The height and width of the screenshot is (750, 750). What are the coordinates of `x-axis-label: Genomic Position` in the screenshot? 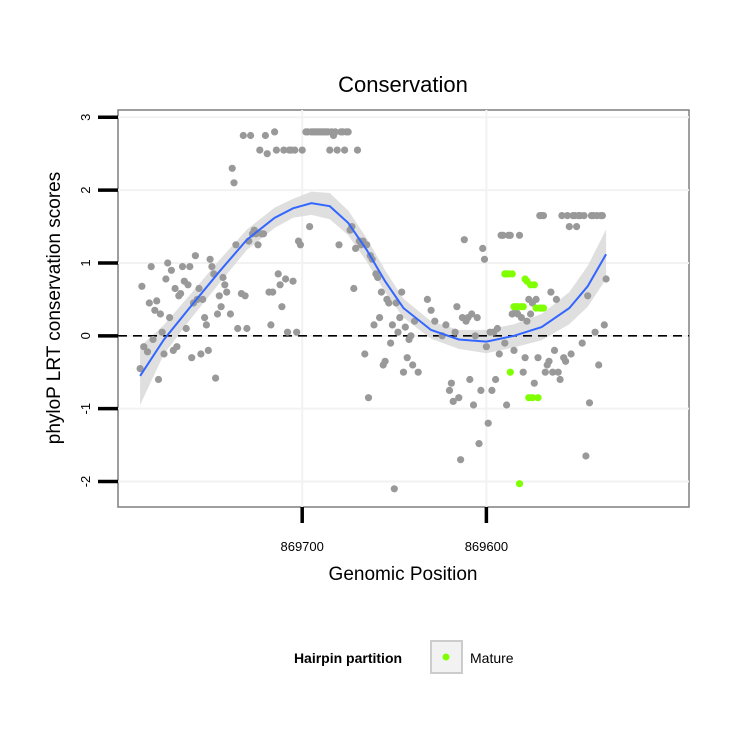 It's located at (403, 574).